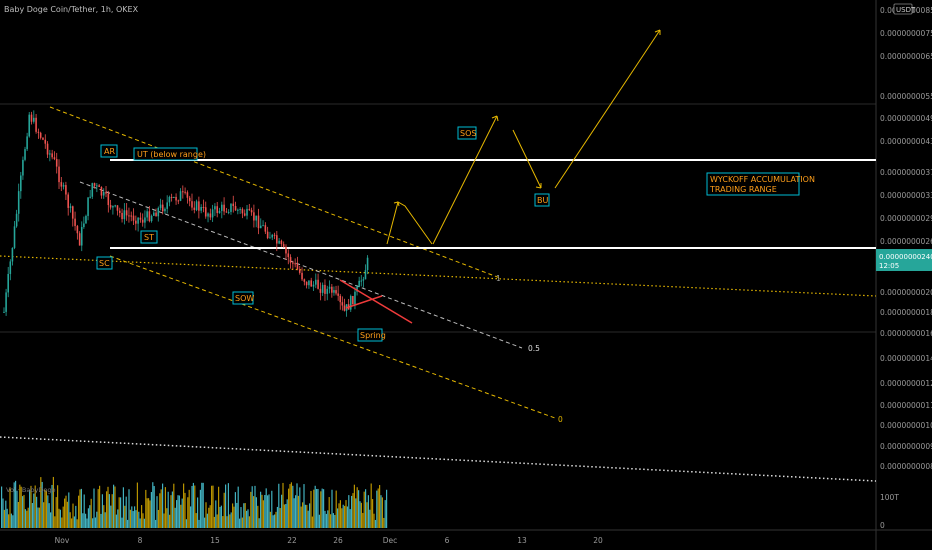 This screenshot has width=932, height=550. Describe the element at coordinates (906, 33) in the screenshot. I see `price-tick-label: 0.000000007500` at that location.